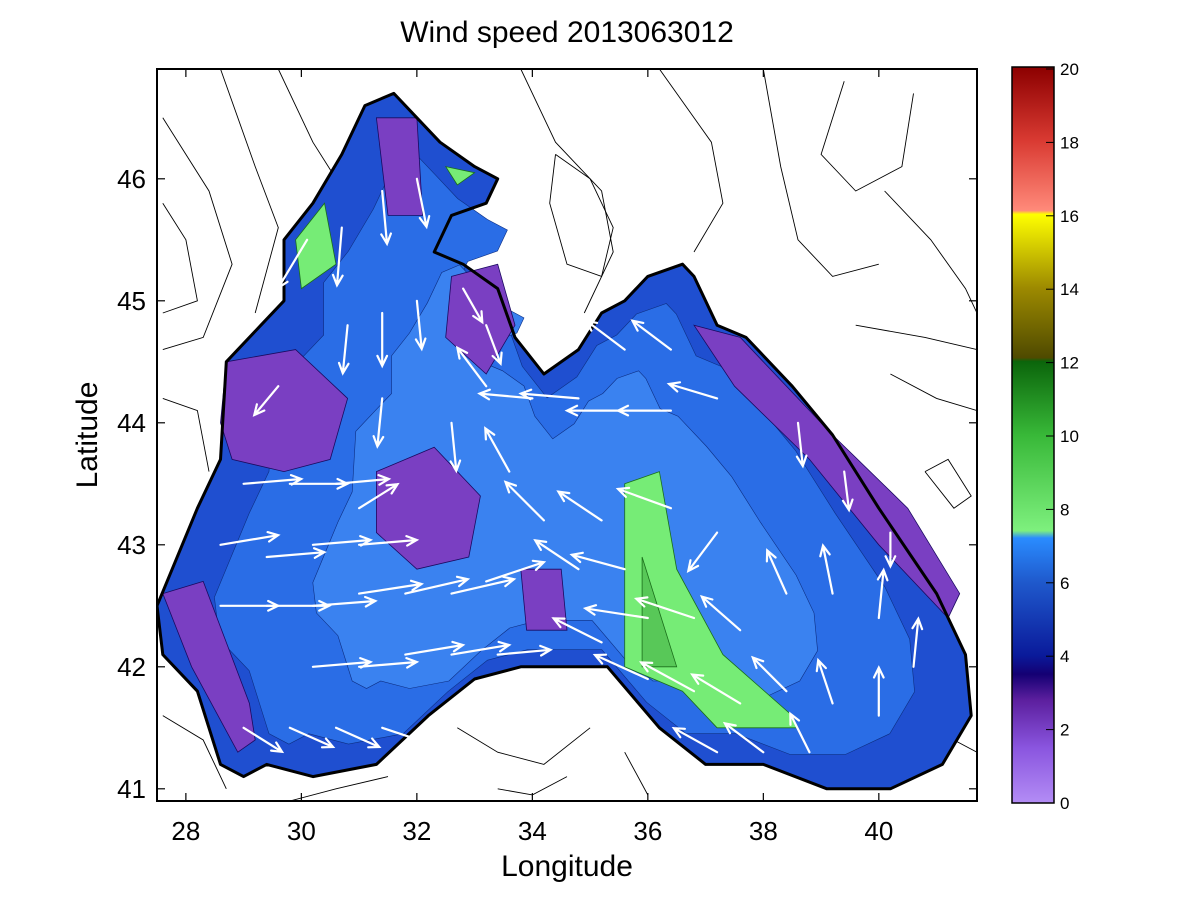 Image resolution: width=1201 pixels, height=901 pixels. I want to click on y-axis-label: Latitude, so click(87, 435).